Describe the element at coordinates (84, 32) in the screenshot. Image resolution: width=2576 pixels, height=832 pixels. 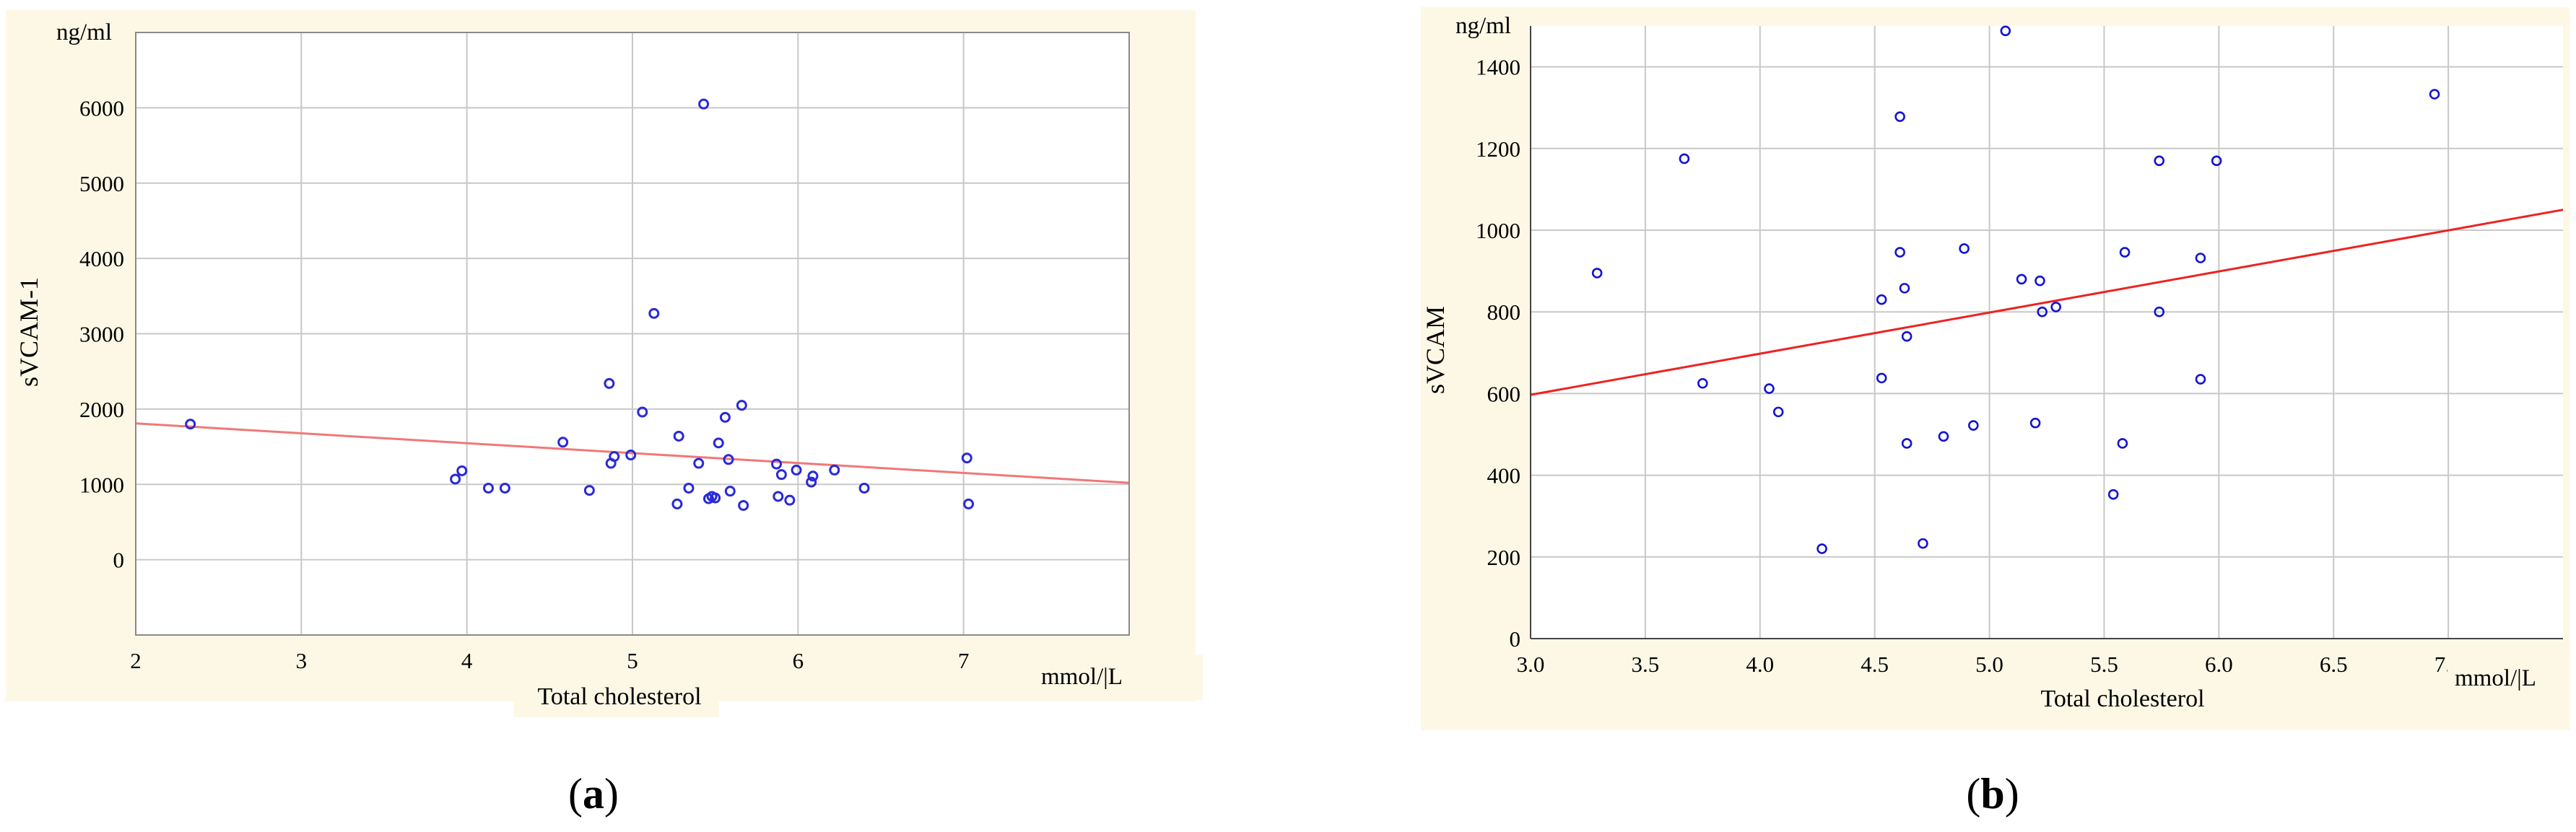
I see `chart-a-y-unit: ng/ml` at that location.